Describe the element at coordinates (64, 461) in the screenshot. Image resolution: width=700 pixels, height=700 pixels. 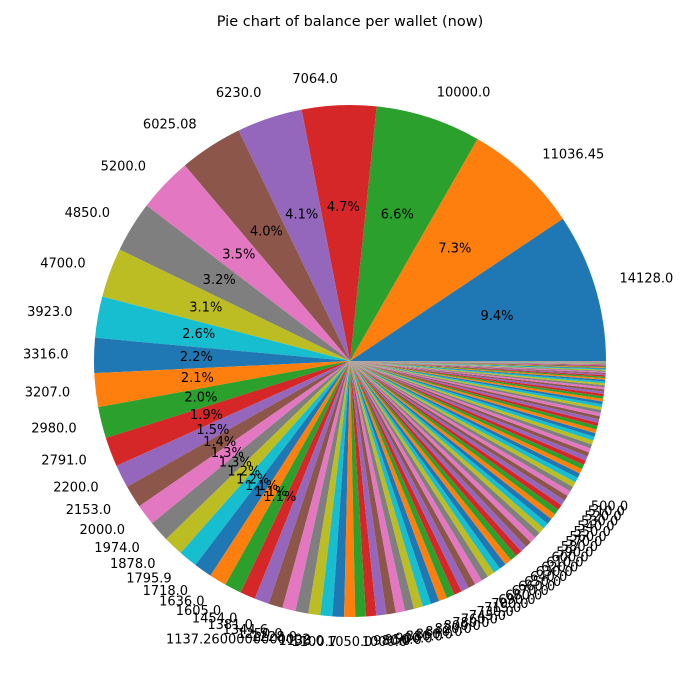
I see `value-label: 2791.0` at that location.